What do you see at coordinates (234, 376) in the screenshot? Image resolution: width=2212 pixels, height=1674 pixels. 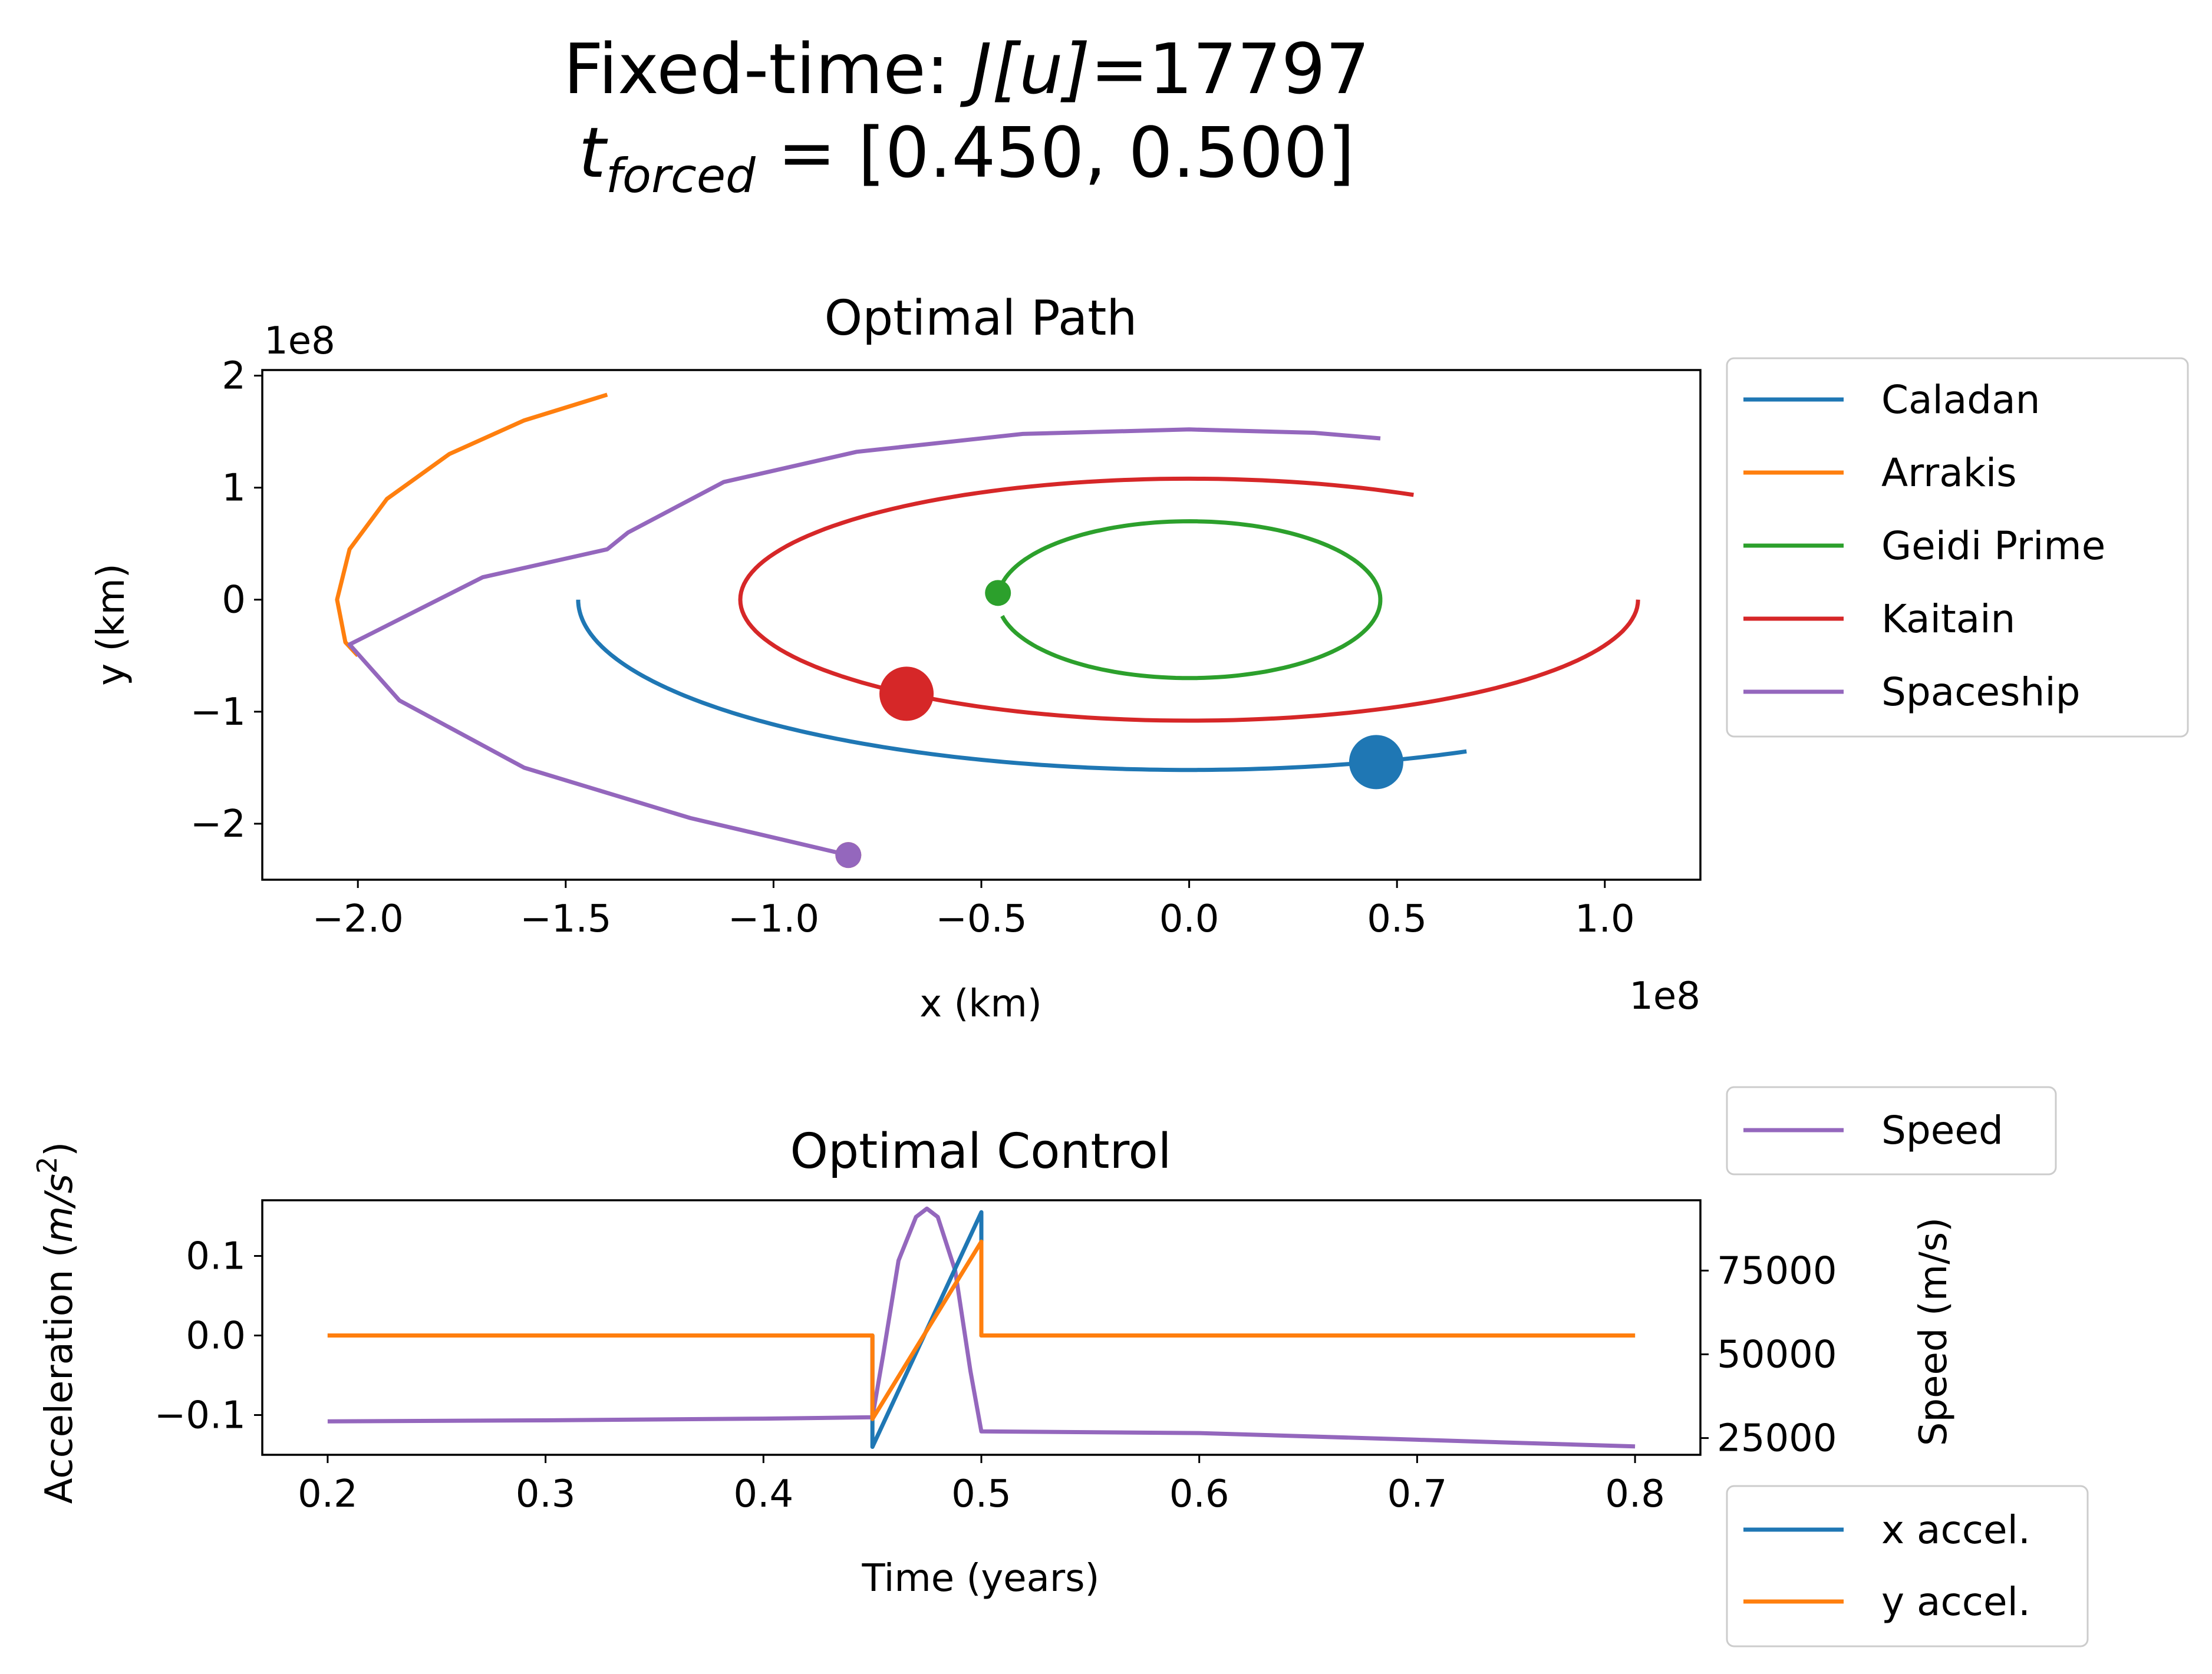 I see `path-y-tick-label: 2` at bounding box center [234, 376].